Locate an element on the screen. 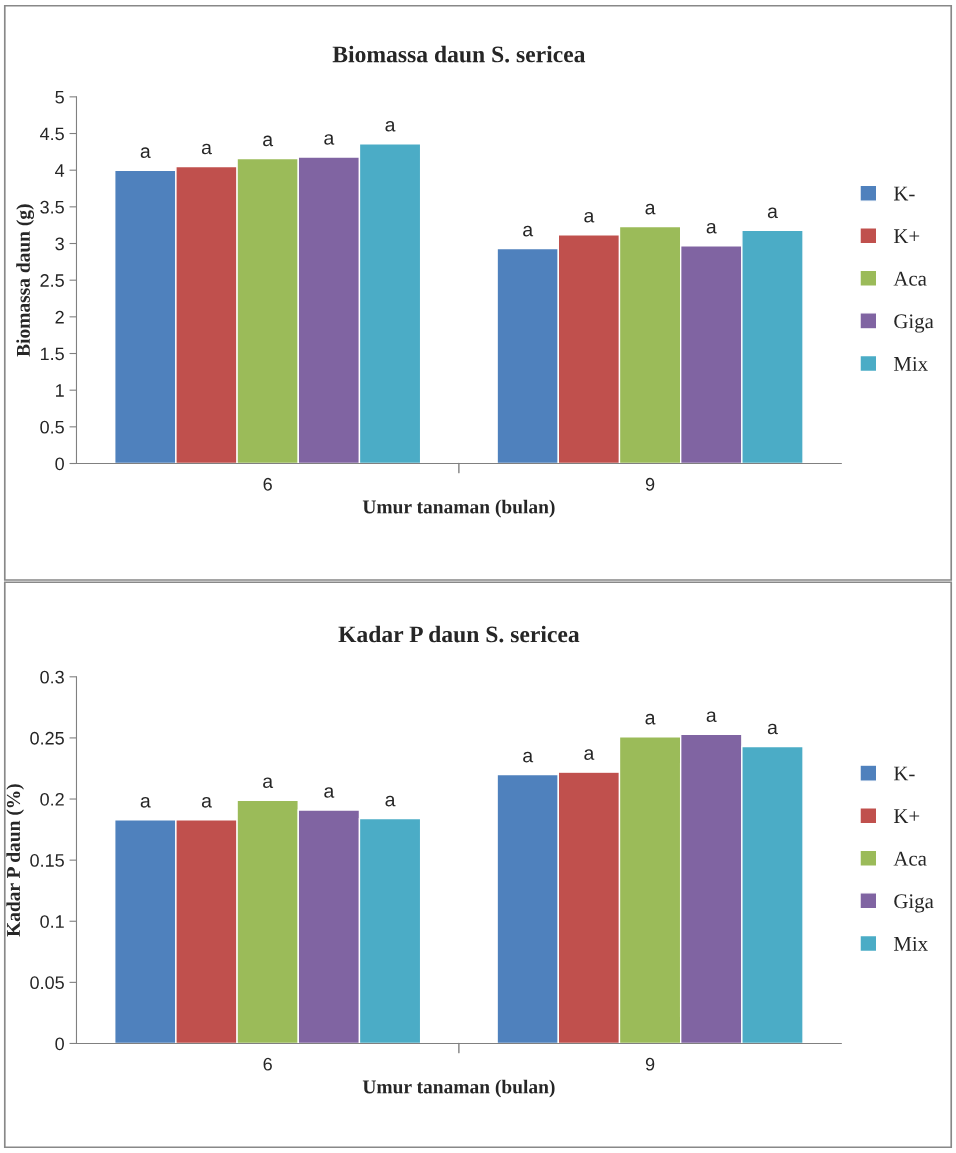 The image size is (956, 1153). y-tick-label: 0.25 is located at coordinates (47, 738).